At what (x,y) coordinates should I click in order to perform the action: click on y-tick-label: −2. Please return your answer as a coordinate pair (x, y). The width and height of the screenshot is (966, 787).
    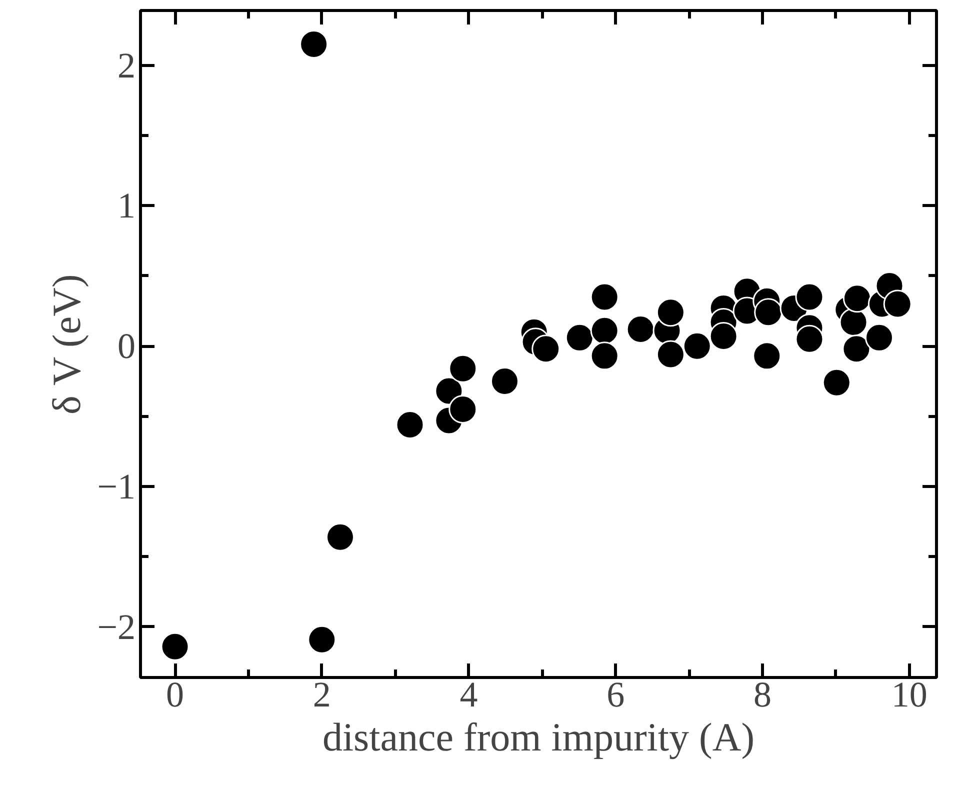
    Looking at the image, I should click on (116, 626).